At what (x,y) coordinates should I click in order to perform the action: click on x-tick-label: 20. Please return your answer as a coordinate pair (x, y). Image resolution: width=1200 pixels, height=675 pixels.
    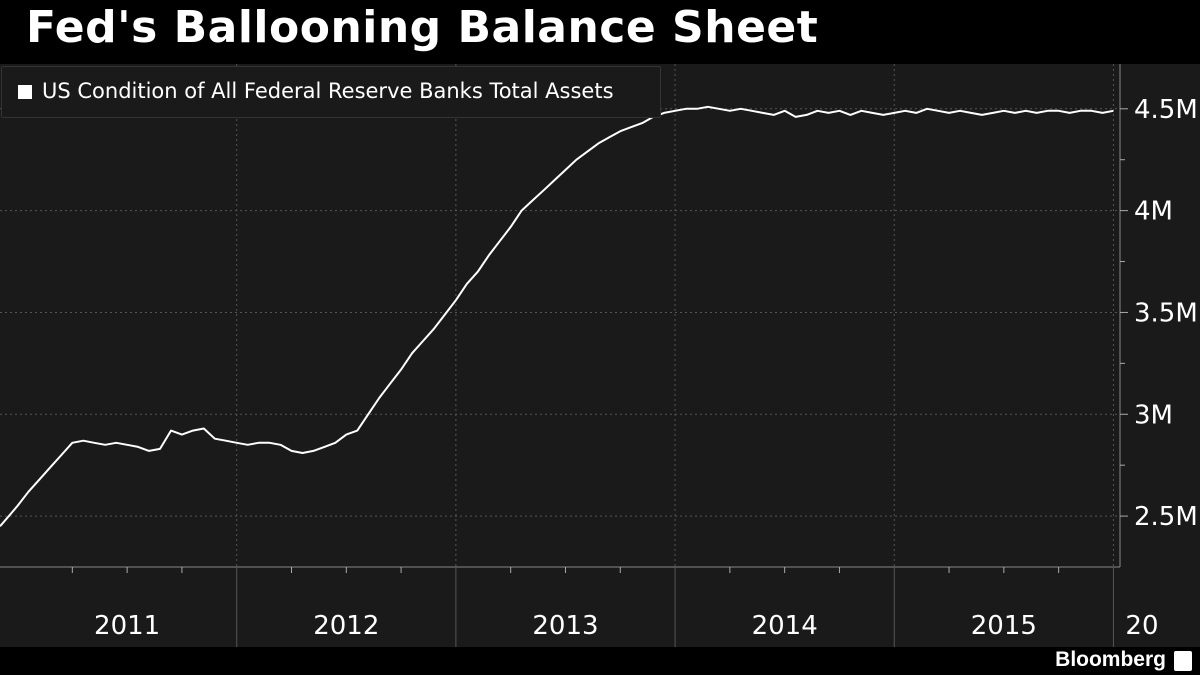
    Looking at the image, I should click on (1141, 626).